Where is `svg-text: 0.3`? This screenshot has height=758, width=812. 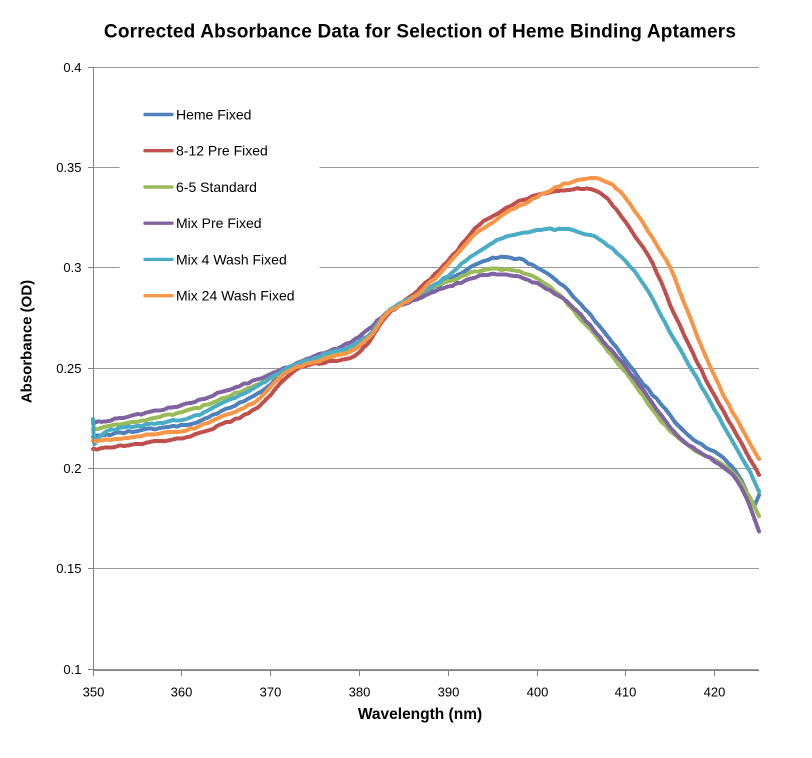
svg-text: 0.3 is located at coordinates (72, 267).